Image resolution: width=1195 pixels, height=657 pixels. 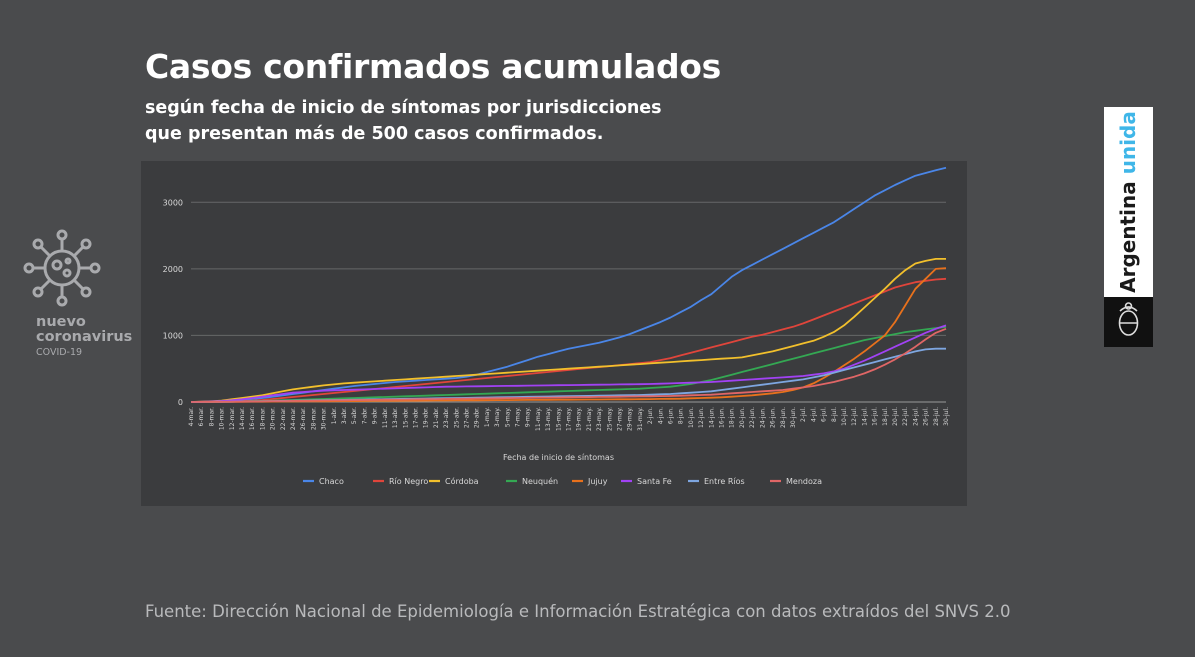 What do you see at coordinates (331, 481) in the screenshot?
I see `legend-label-chaco: Chaco` at bounding box center [331, 481].